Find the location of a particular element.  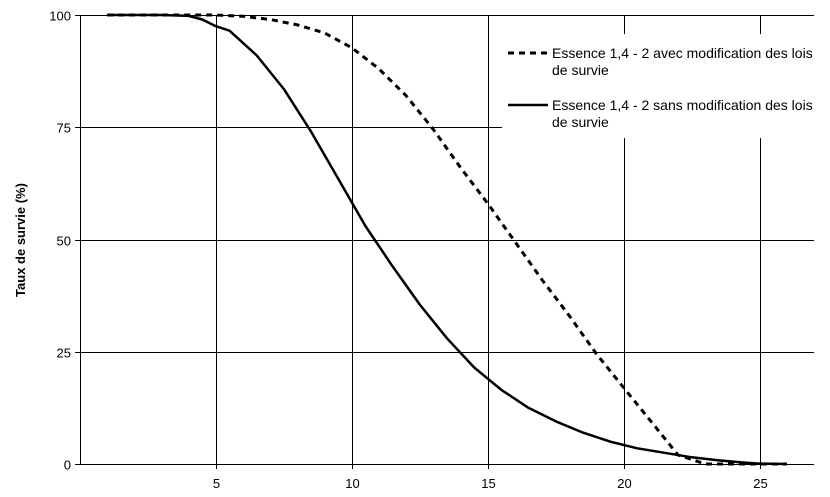

x-tick-label: 5 is located at coordinates (216, 483).